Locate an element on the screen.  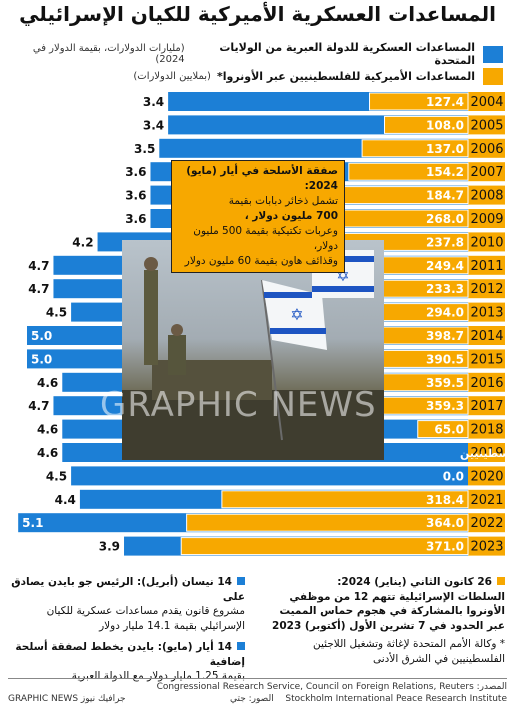
legend-swatch-unrwa is located at coordinates (493, 76).